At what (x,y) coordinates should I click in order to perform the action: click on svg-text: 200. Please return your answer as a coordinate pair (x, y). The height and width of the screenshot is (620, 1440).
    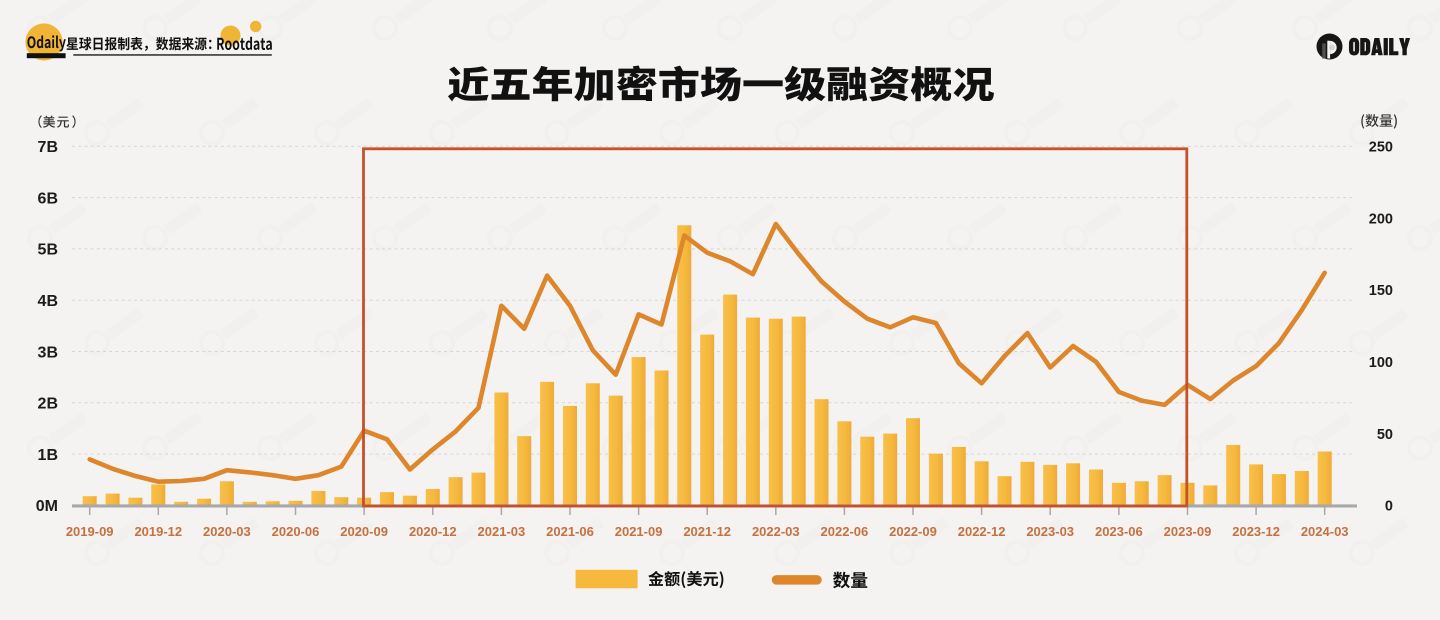
    Looking at the image, I should click on (1381, 219).